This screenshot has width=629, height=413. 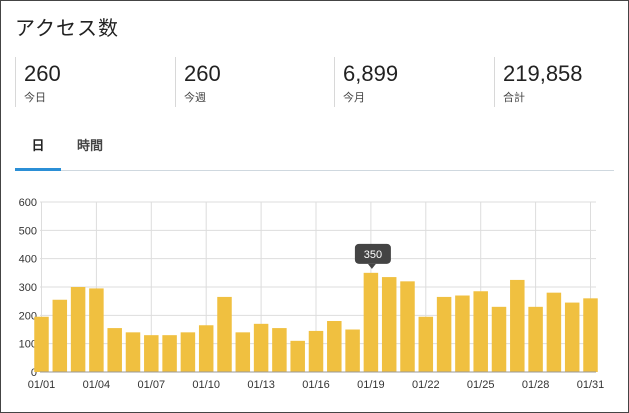 What do you see at coordinates (89, 146) in the screenshot?
I see `tab-hour: 時間` at bounding box center [89, 146].